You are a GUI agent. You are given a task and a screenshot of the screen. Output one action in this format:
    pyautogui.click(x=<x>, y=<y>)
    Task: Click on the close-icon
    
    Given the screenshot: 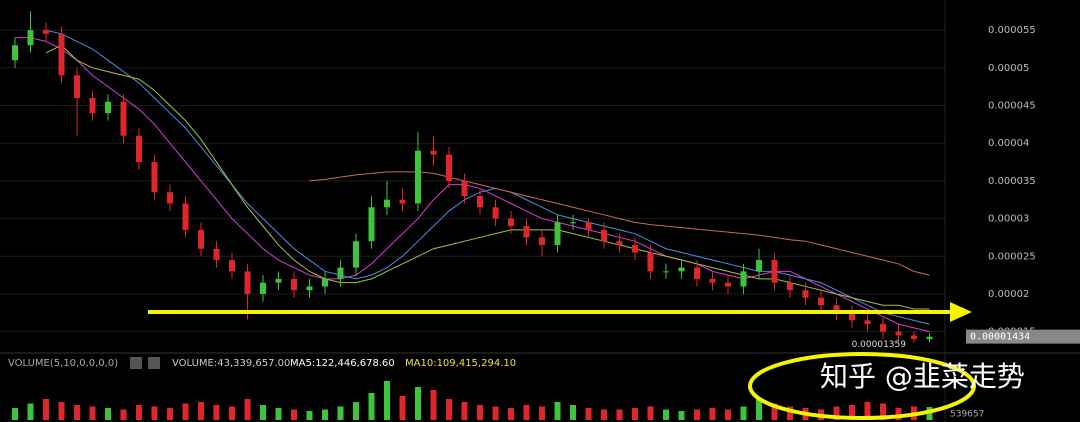 What is the action you would take?
    pyautogui.click(x=154, y=363)
    